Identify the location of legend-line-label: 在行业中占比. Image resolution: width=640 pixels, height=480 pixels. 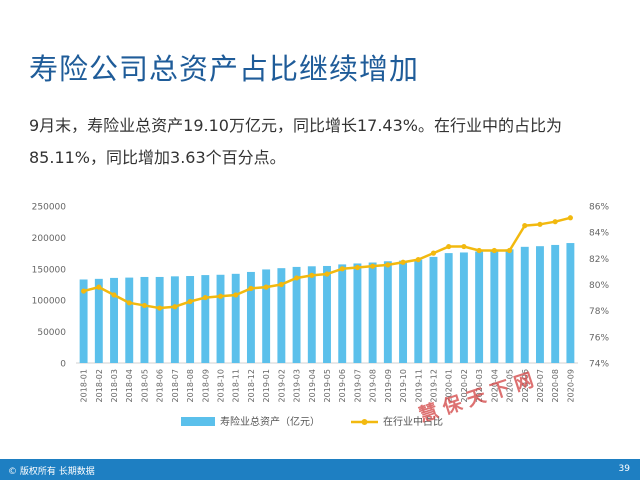
(413, 421).